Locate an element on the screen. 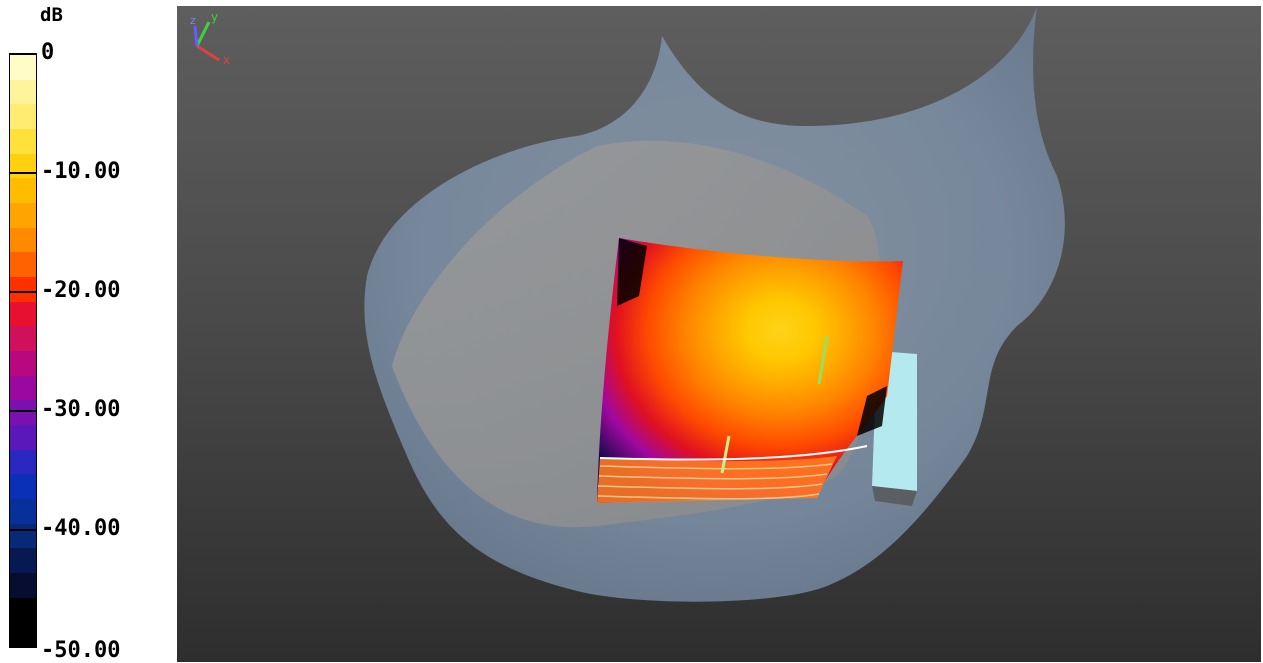 The image size is (1263, 663). axis-z-label: z is located at coordinates (193, 20).